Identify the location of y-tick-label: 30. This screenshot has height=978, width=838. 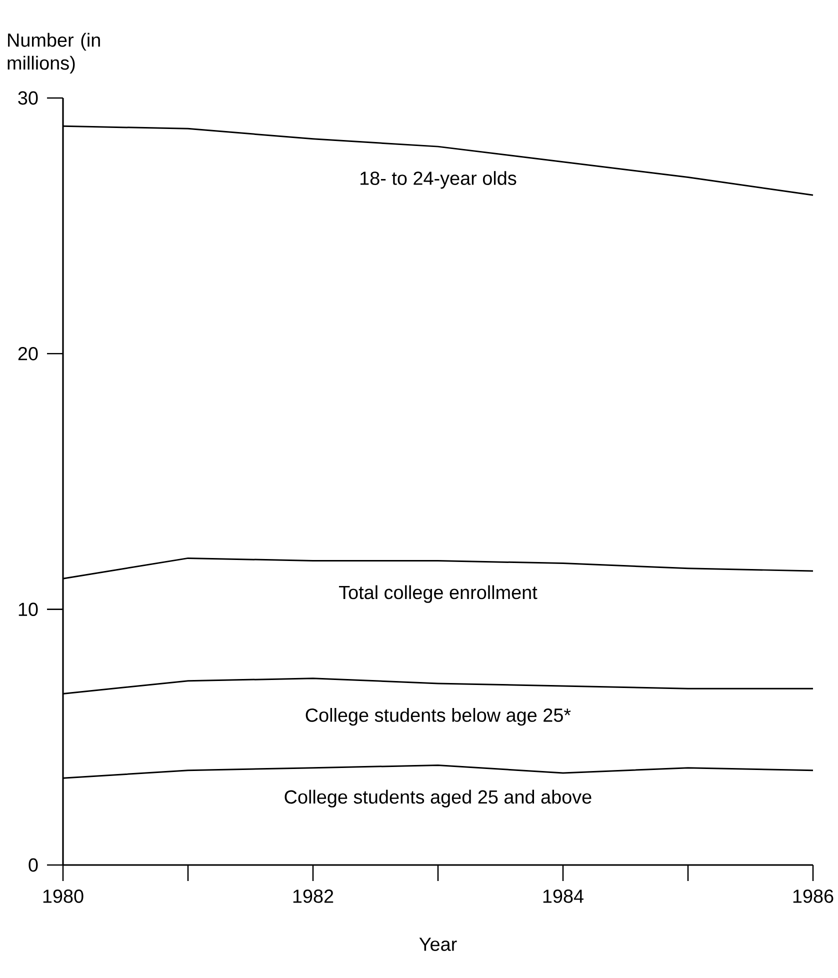
(28, 98).